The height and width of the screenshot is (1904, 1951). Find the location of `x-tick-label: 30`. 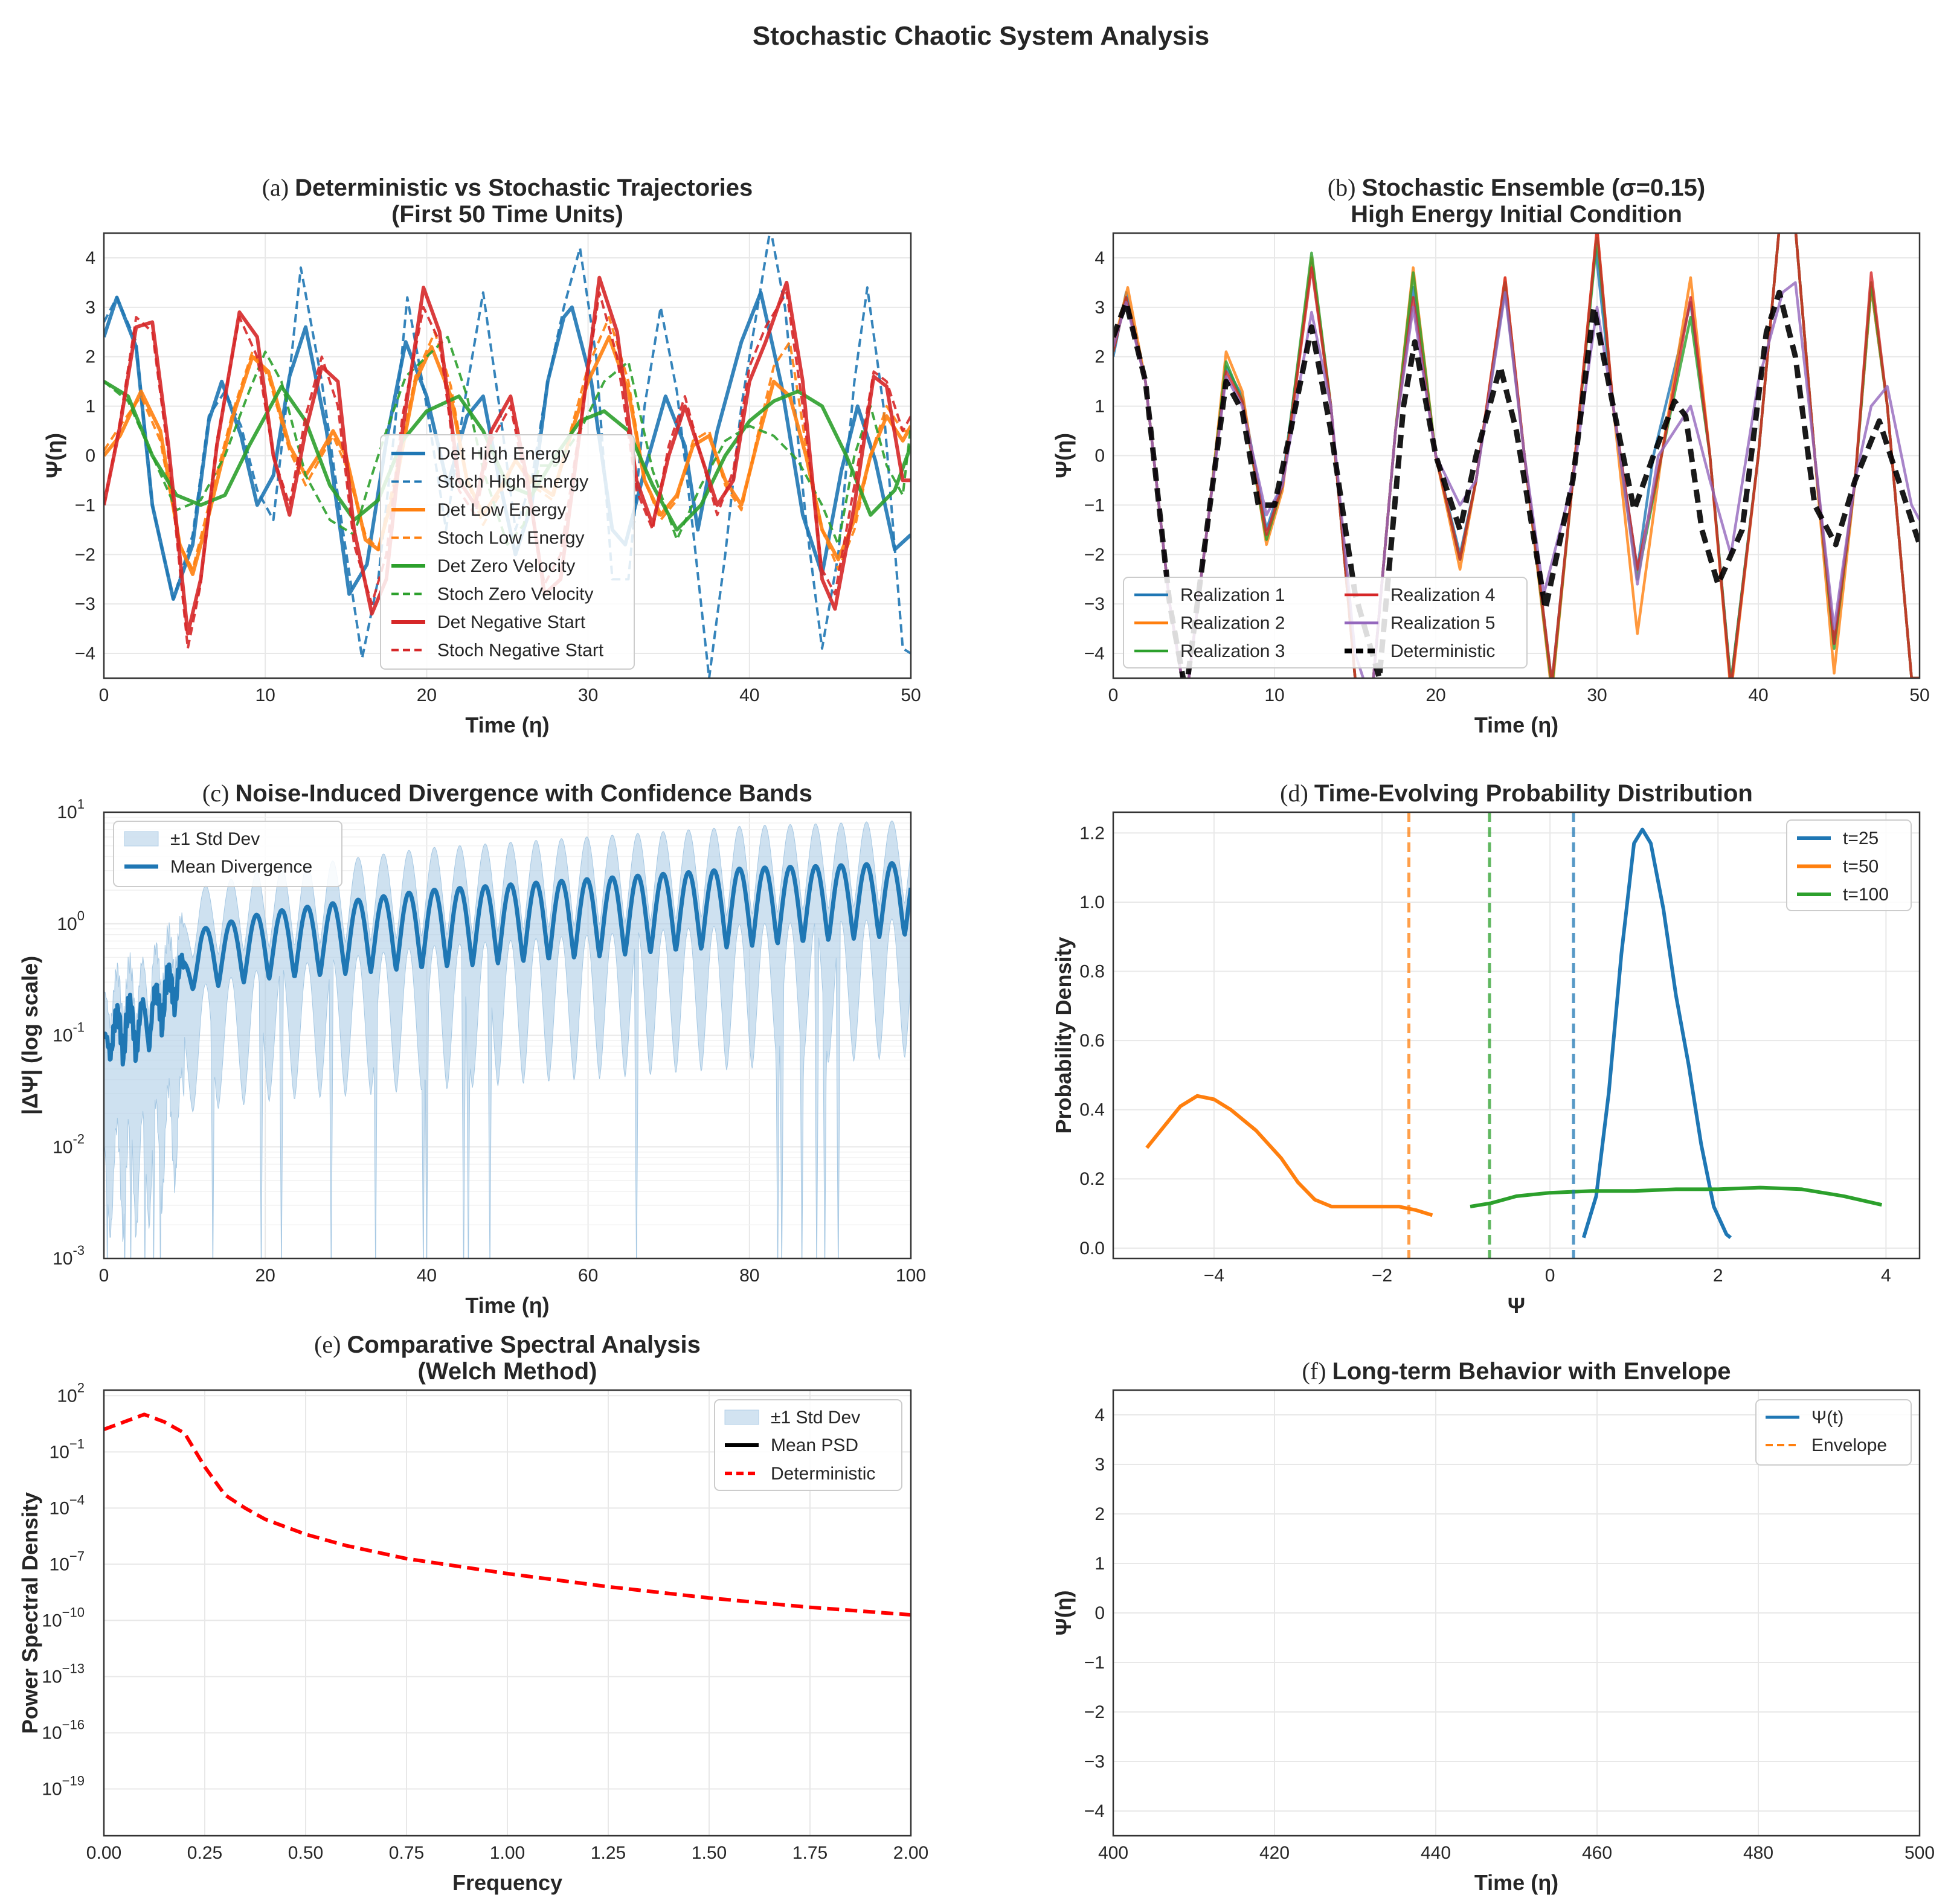

x-tick-label: 30 is located at coordinates (588, 695).